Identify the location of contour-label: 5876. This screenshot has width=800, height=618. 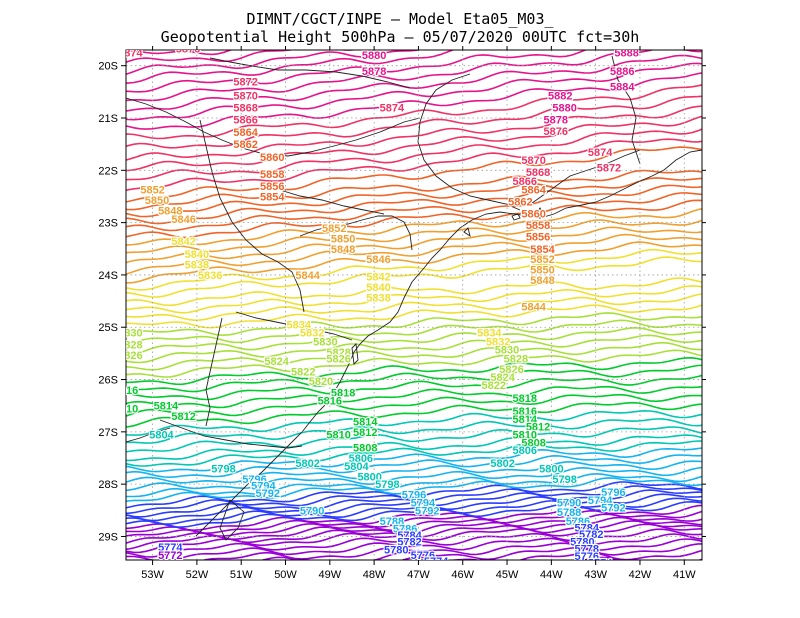
(188, 49).